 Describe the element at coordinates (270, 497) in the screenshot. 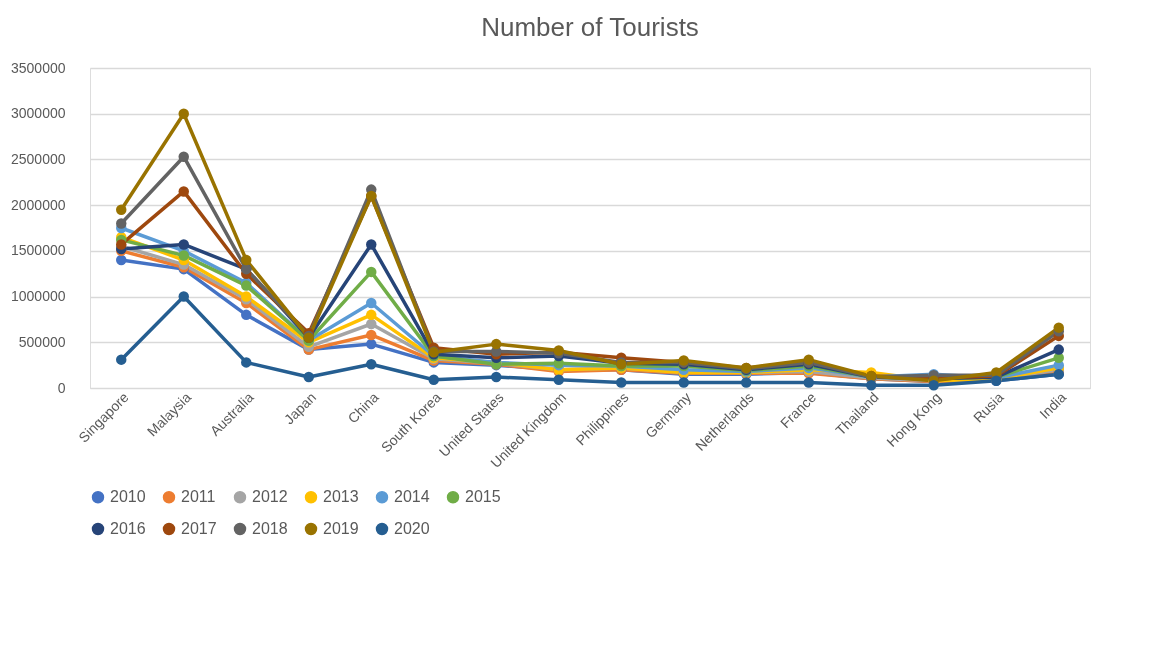

I see `legend-label: 2012` at that location.